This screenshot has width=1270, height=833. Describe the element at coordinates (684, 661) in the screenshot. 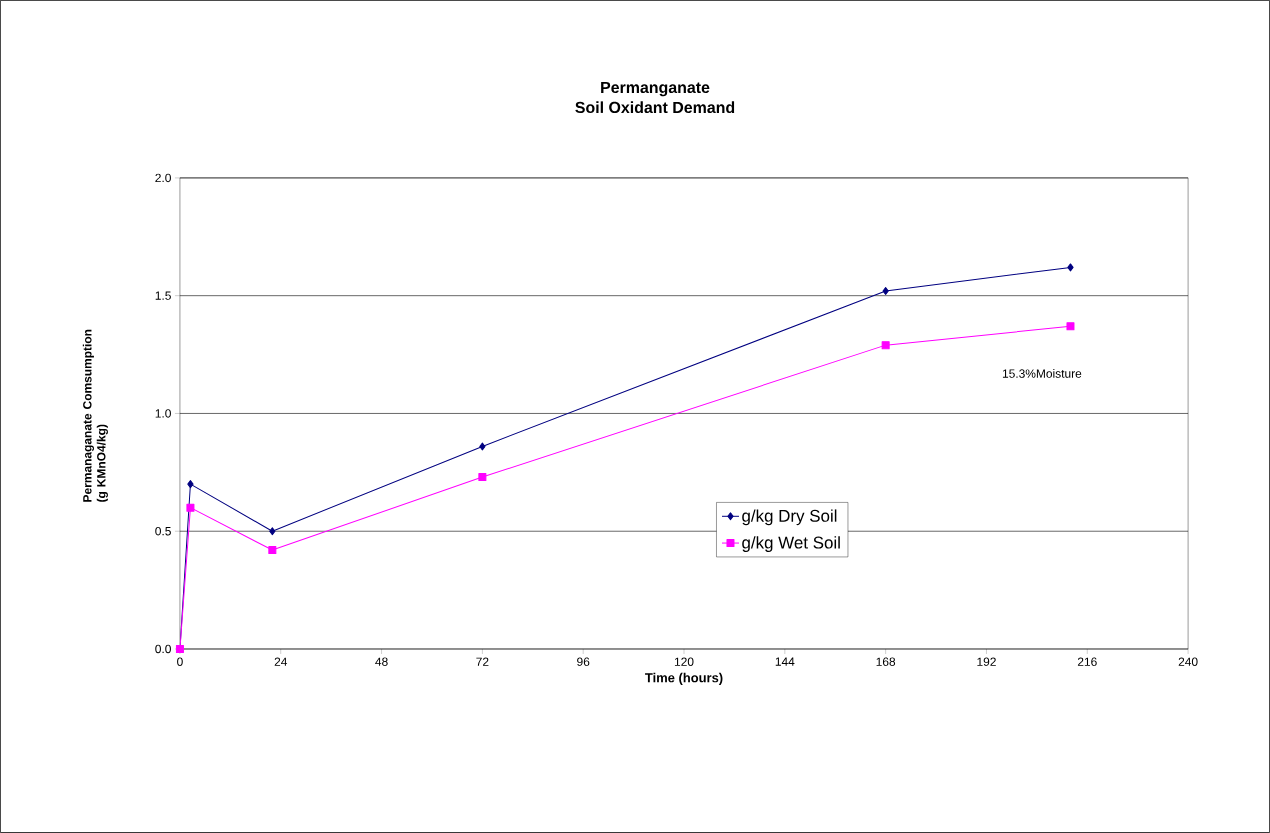

I see `x-tick-label: 120` at that location.